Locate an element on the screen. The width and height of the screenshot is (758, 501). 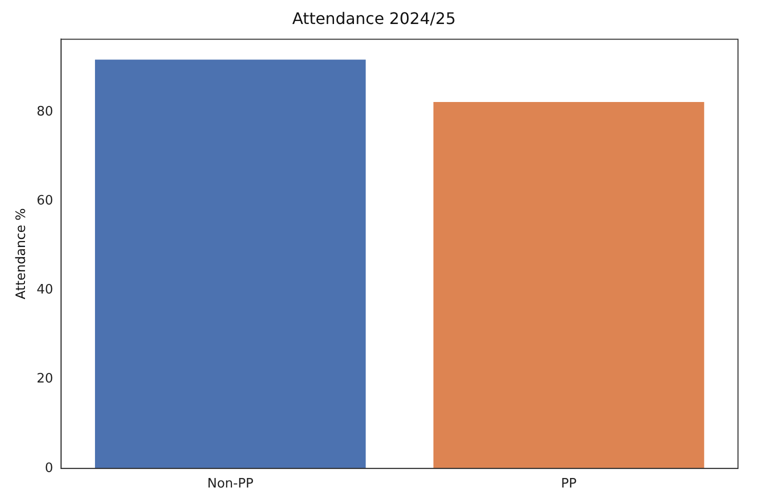
chart-title: Attendance 2024/25 is located at coordinates (374, 18).